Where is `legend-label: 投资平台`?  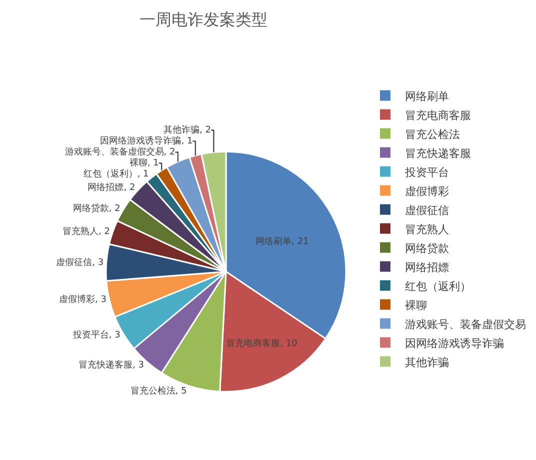
legend-label: 投资平台 is located at coordinates (427, 172).